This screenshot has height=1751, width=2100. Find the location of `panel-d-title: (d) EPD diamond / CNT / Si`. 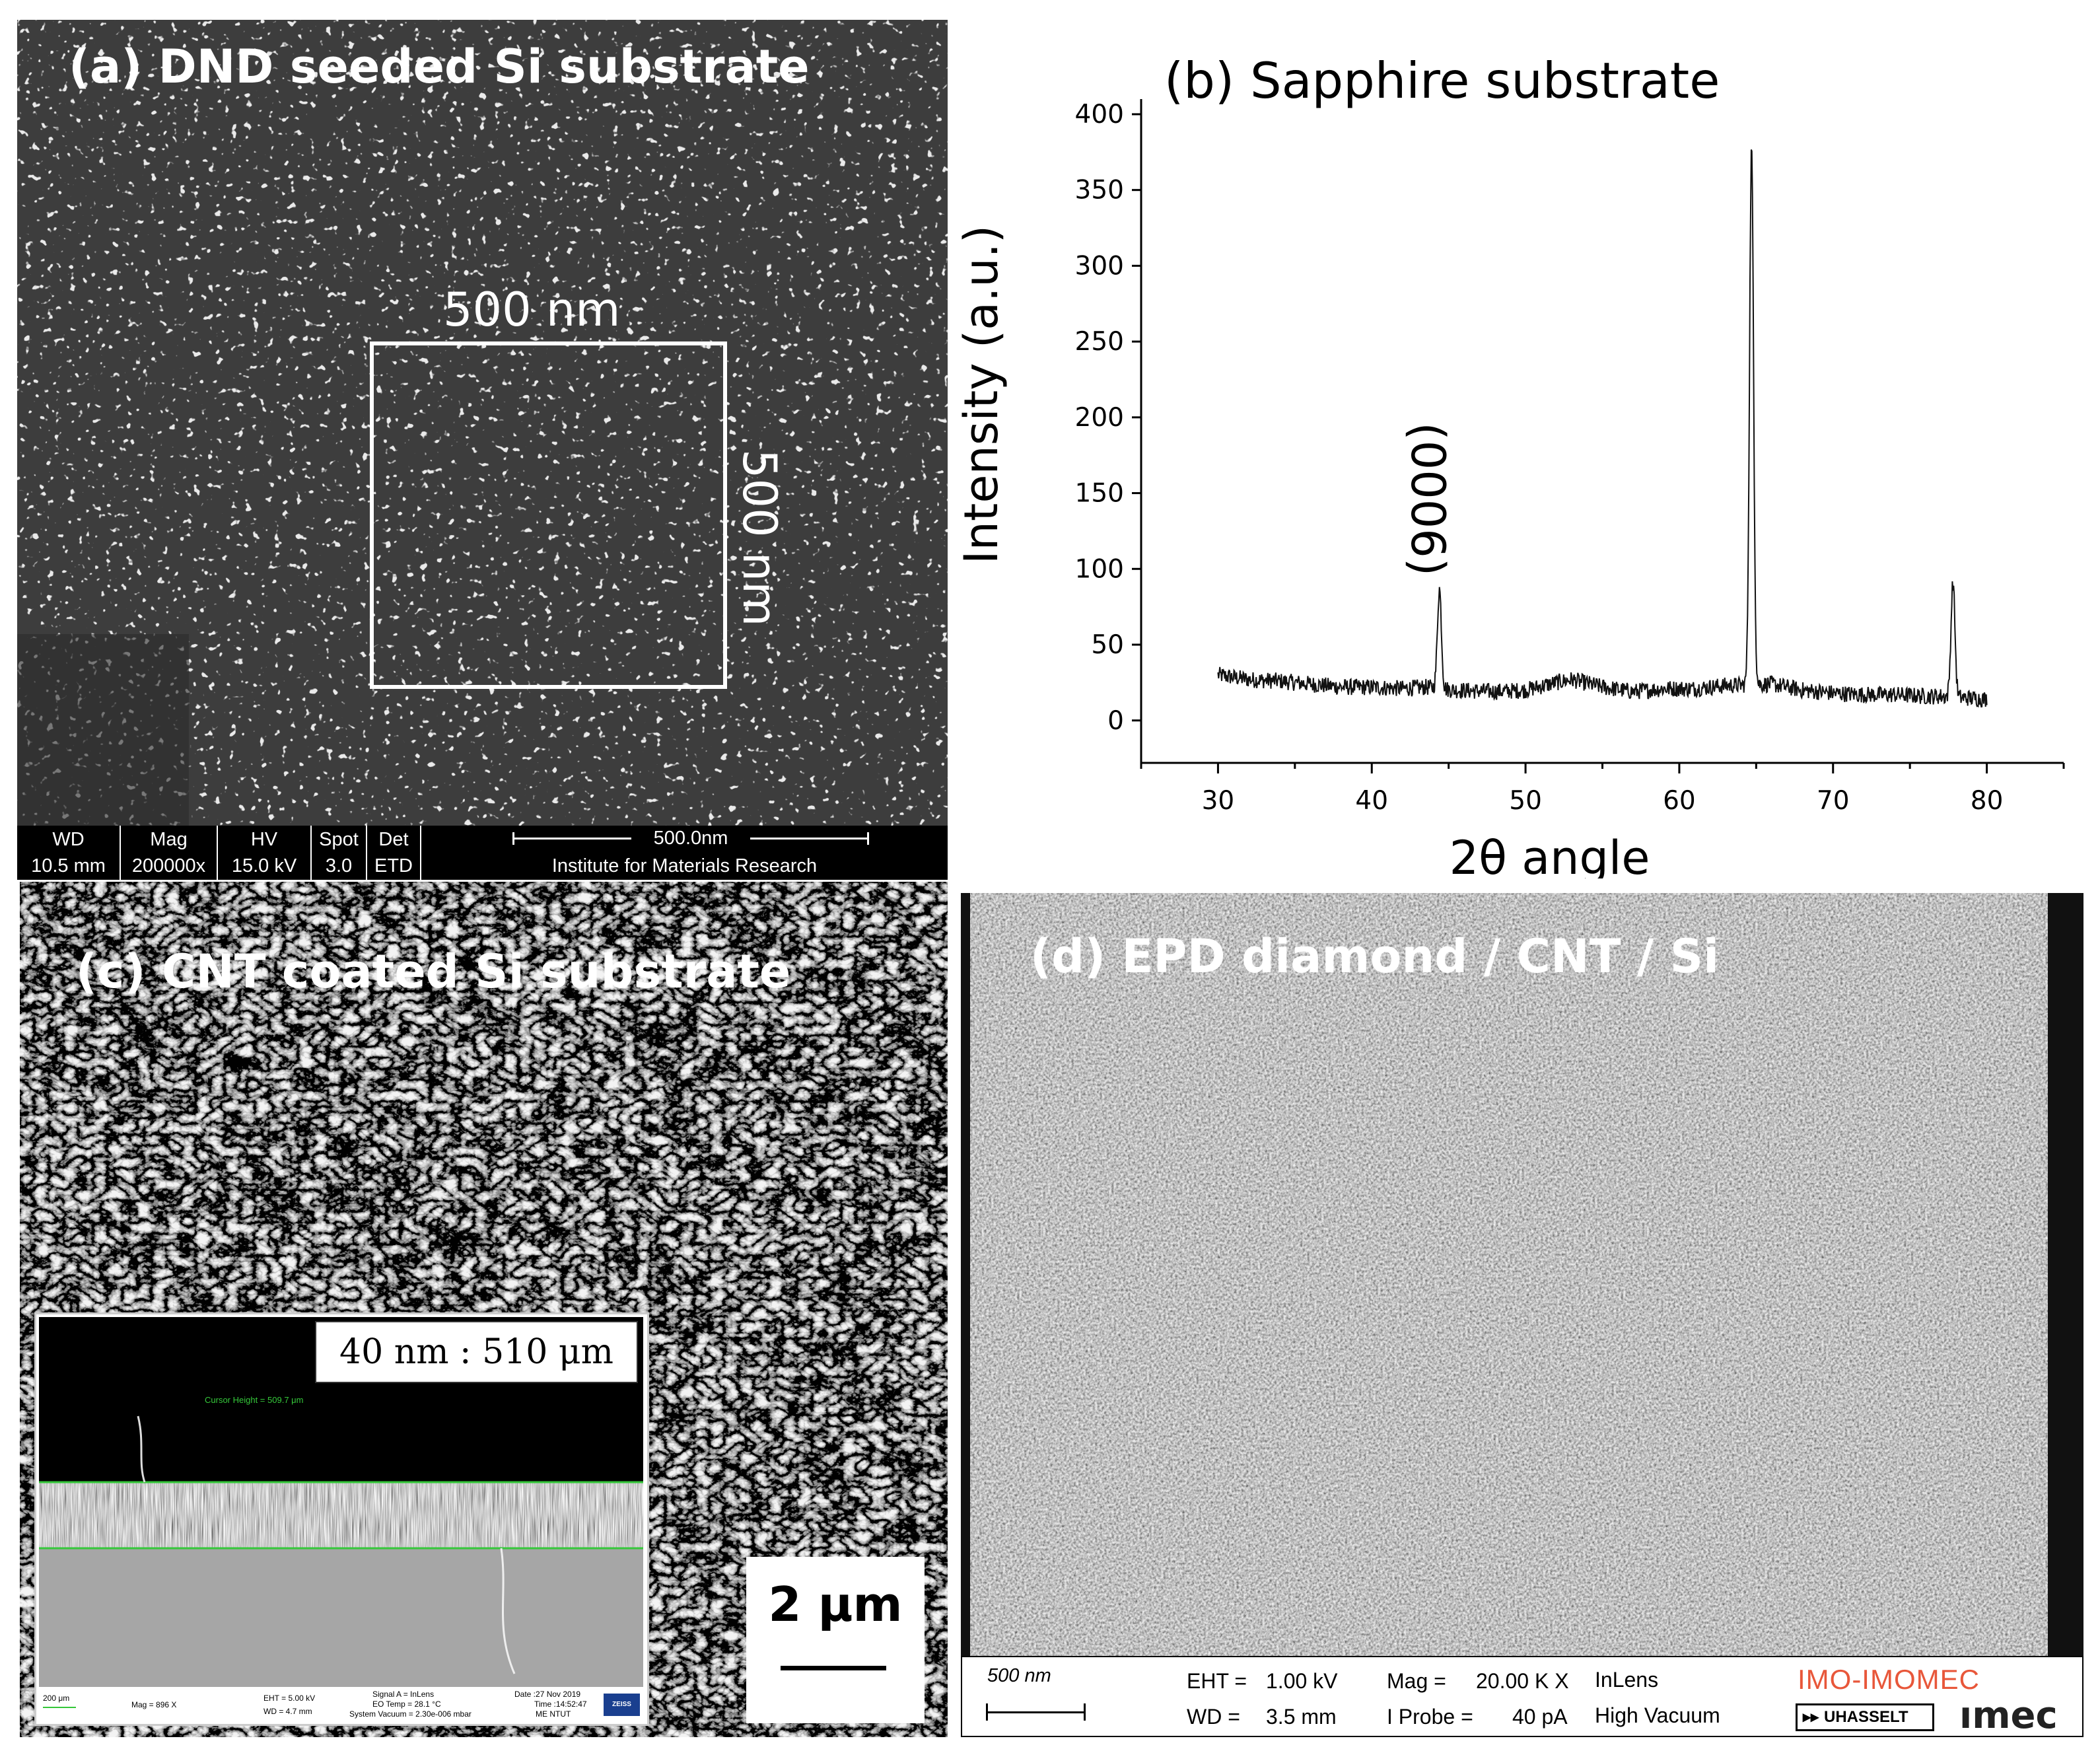

panel-d-title: (d) EPD diamond / CNT / Si is located at coordinates (1375, 956).